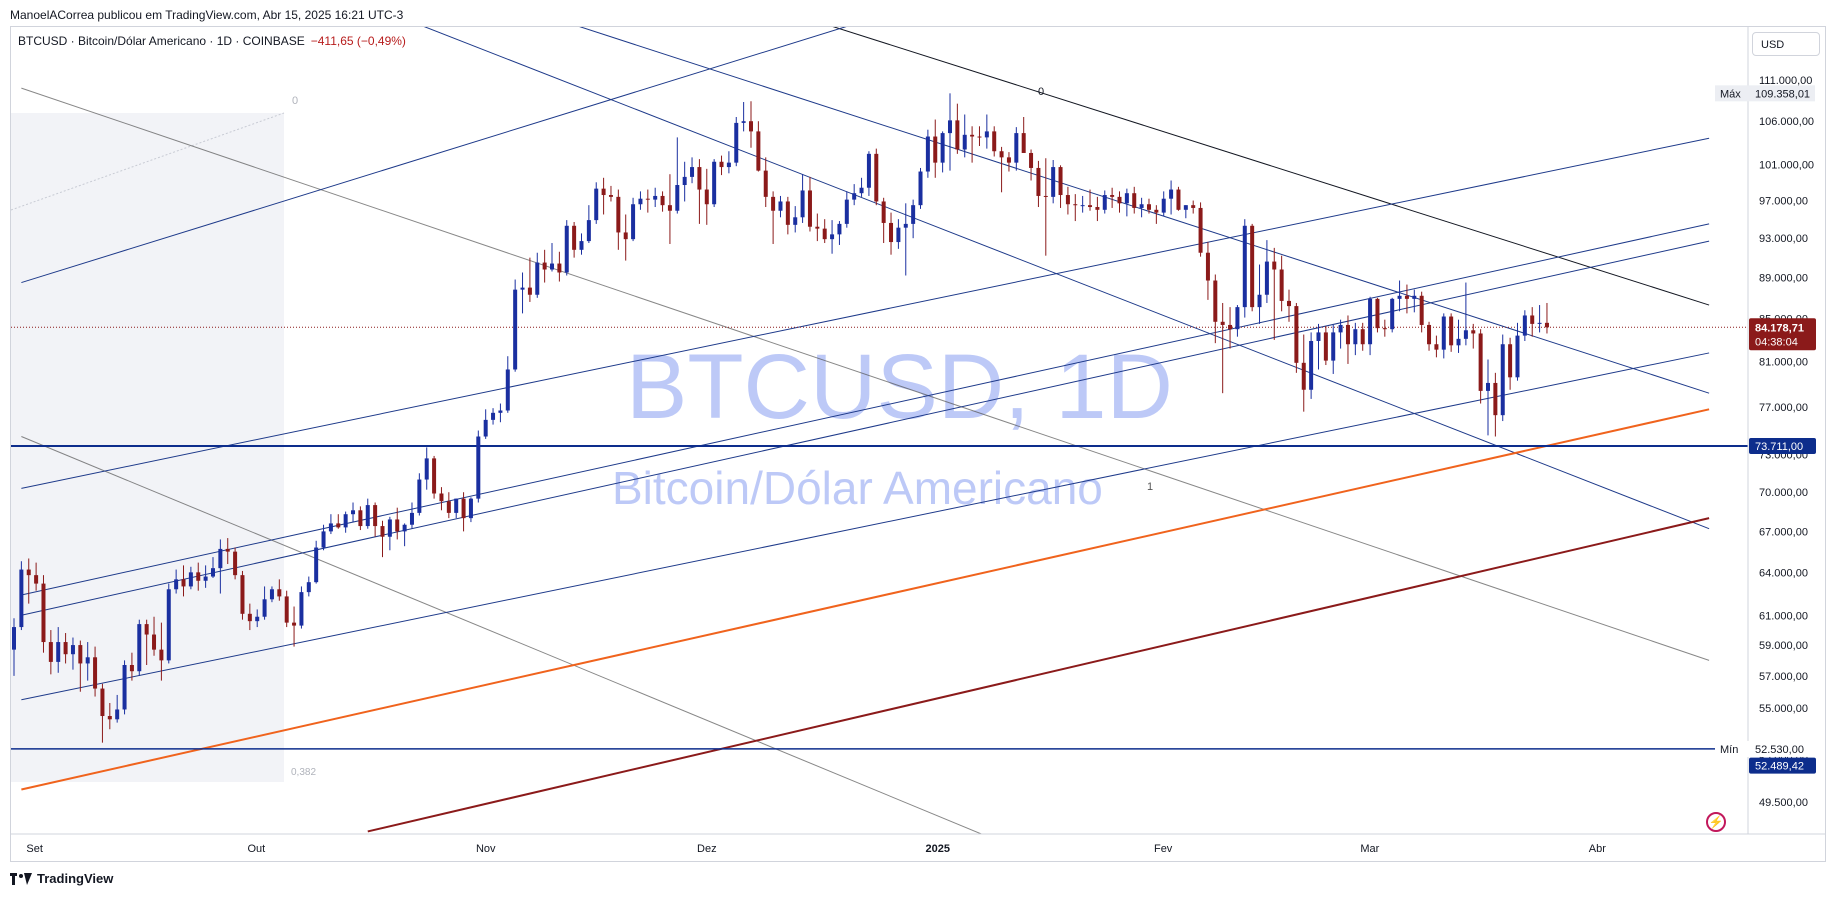 This screenshot has height=897, width=1835. I want to click on tradingview-brand: TradingView, so click(61, 878).